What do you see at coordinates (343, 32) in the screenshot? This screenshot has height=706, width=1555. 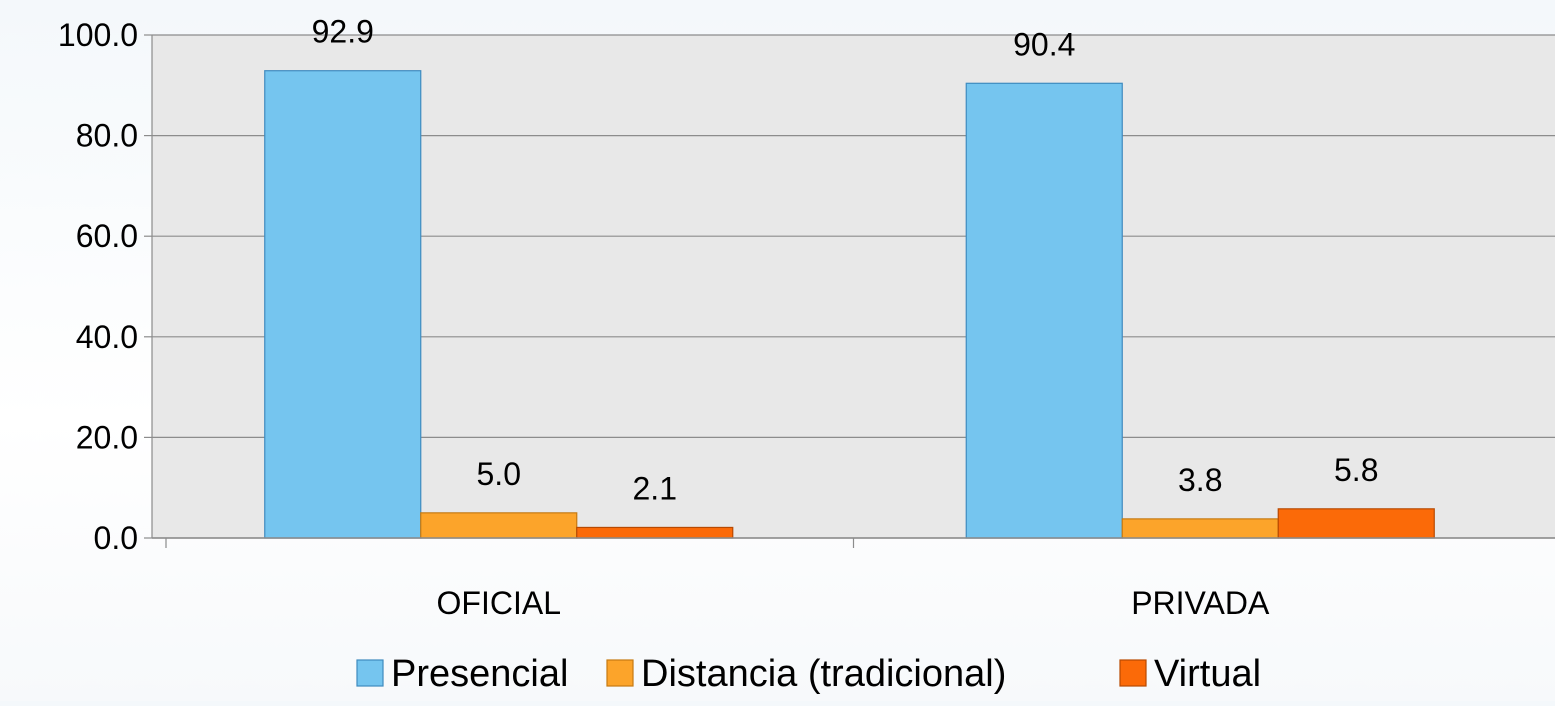 I see `data-label: 92.9` at bounding box center [343, 32].